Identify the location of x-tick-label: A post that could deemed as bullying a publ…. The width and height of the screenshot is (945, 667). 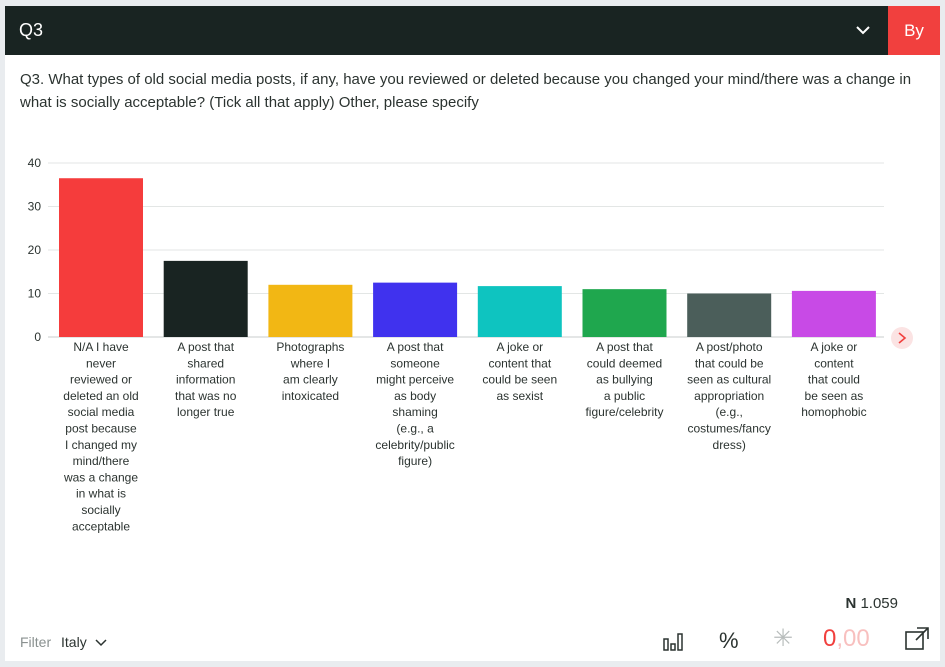
(624, 379).